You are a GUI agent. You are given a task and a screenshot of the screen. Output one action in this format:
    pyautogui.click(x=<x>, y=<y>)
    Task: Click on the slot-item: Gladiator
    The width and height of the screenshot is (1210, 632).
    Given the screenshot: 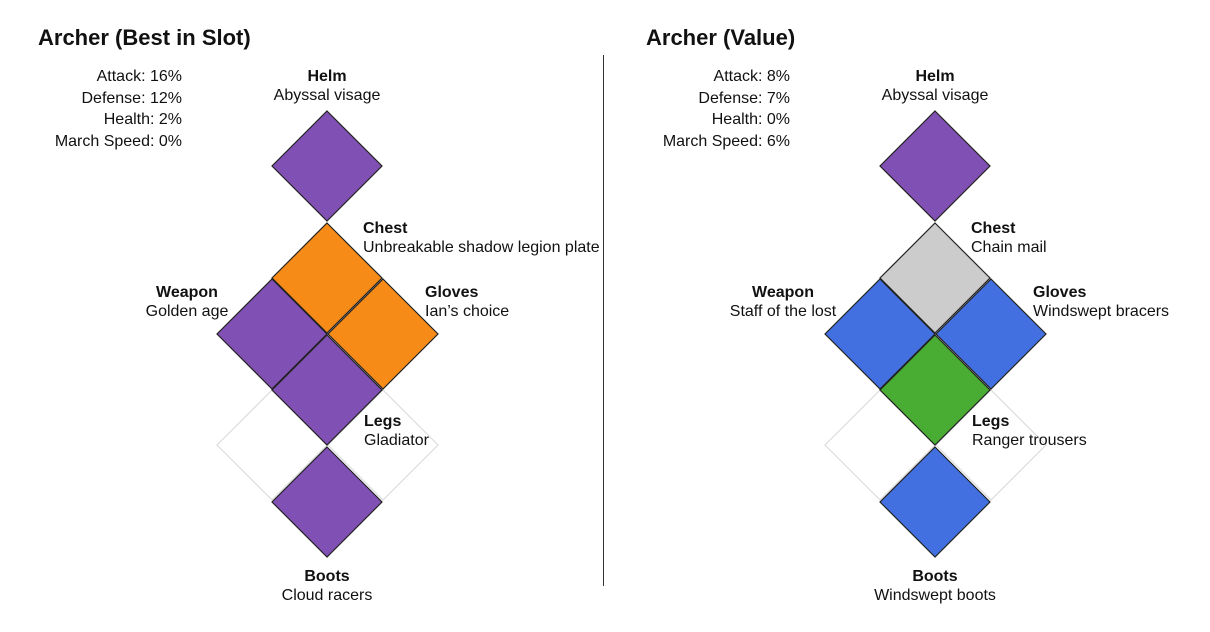 What is the action you would take?
    pyautogui.click(x=396, y=440)
    